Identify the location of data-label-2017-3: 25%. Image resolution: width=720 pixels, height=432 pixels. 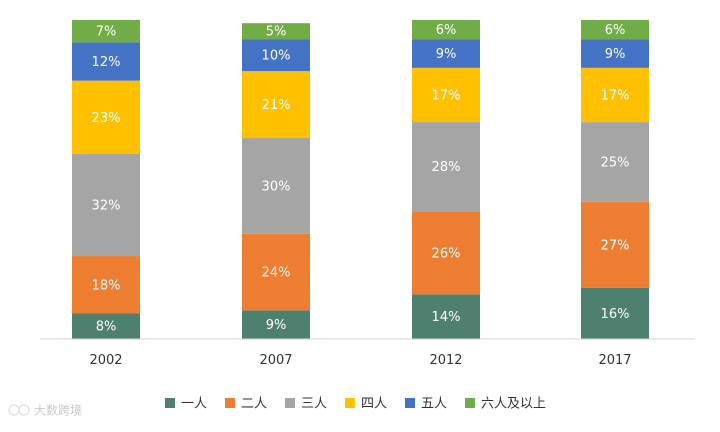
(615, 162).